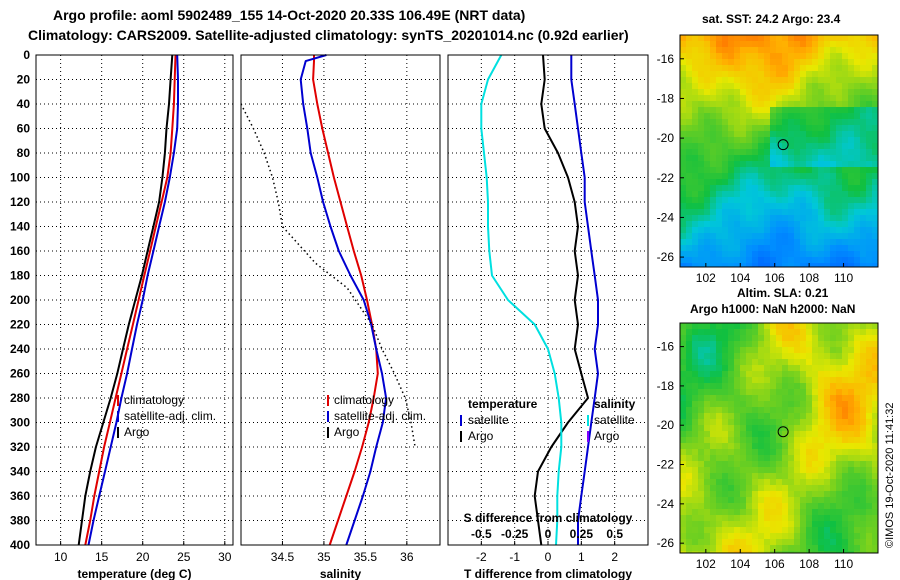 The width and height of the screenshot is (900, 580). I want to click on temperature-x-tick-label: 25, so click(184, 557).